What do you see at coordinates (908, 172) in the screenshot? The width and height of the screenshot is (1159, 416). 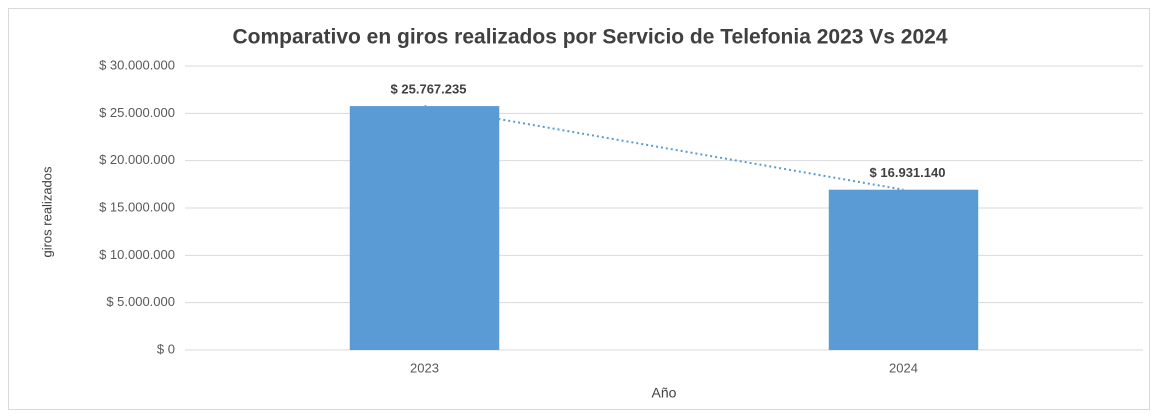 I see `data-label: $ 16.931.140` at bounding box center [908, 172].